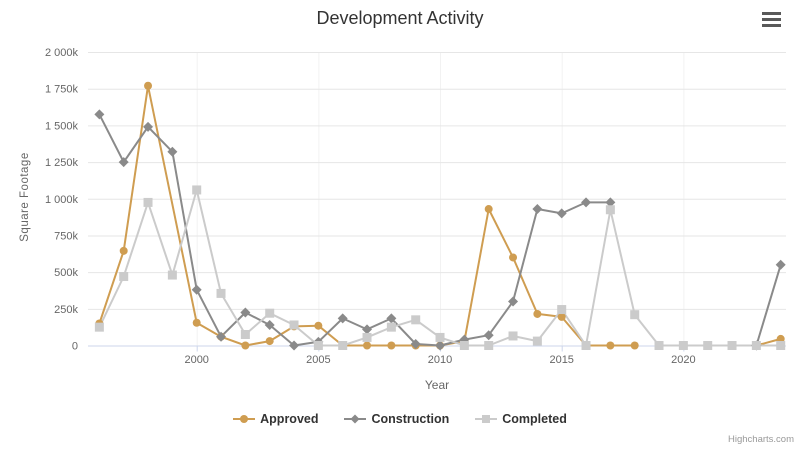 The image size is (800, 450). Describe the element at coordinates (534, 419) in the screenshot. I see `legend-label: Completed` at that location.